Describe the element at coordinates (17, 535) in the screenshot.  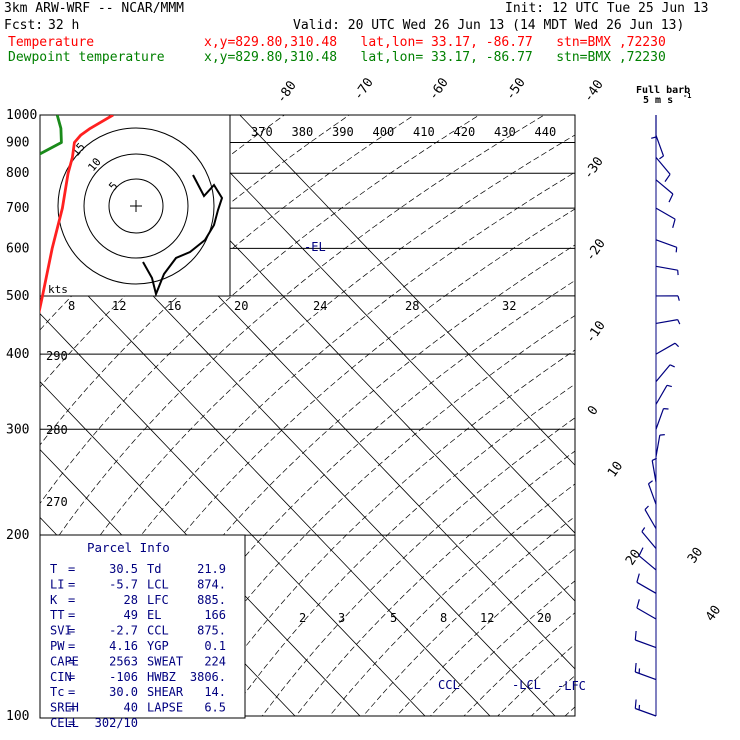
I see `pressure-tick-label: 200` at that location.